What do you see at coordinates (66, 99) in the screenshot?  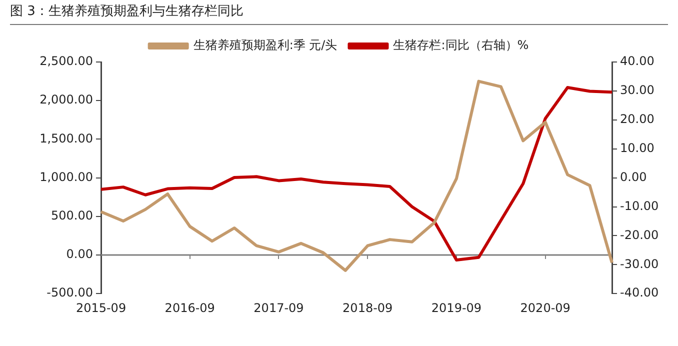 I see `y-tick-label: 2,000.00` at bounding box center [66, 99].